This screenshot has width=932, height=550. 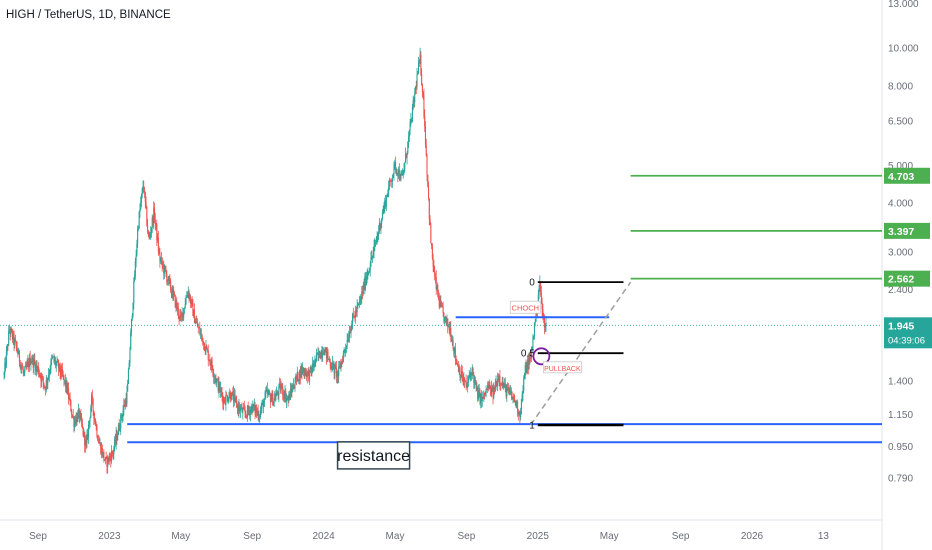 I want to click on y-tick-label: 1.150, so click(x=900, y=415).